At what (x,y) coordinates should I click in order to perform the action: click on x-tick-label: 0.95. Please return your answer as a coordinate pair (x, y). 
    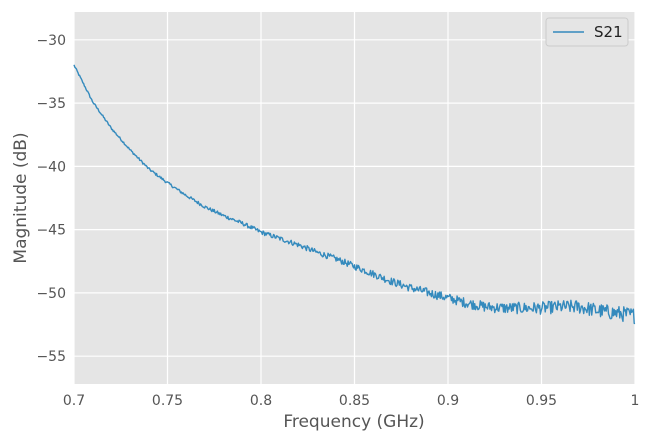
    Looking at the image, I should click on (541, 401).